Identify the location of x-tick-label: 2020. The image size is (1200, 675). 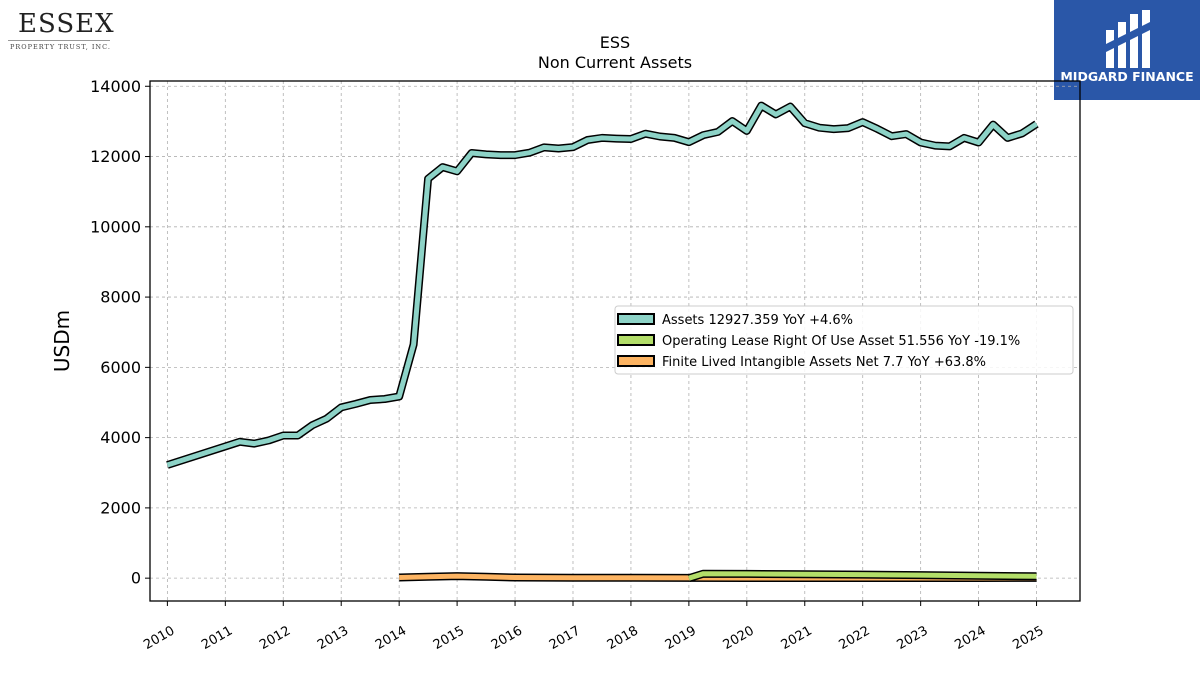
(739, 638).